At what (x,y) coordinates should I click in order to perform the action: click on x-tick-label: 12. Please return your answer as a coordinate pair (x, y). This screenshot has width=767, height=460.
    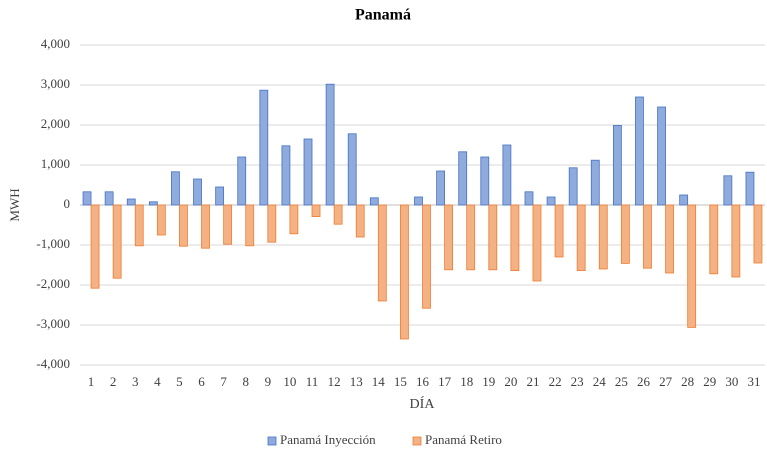
    Looking at the image, I should click on (334, 381).